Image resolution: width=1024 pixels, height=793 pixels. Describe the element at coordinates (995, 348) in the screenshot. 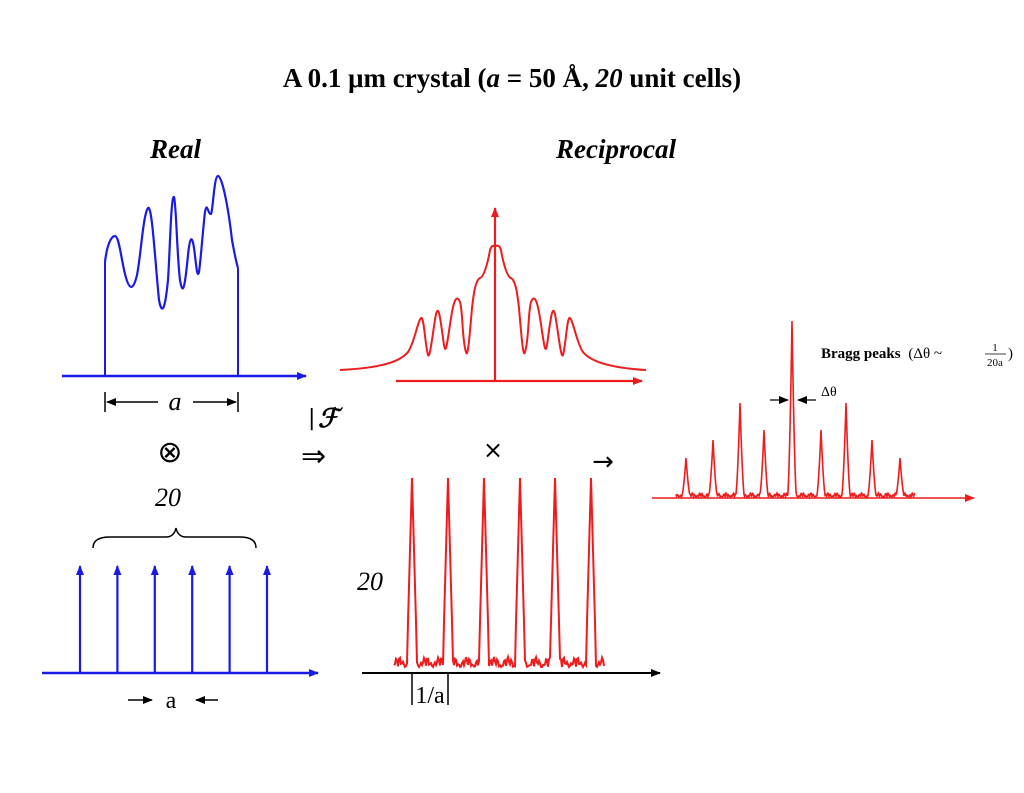

I see `bragg-formula-numerator: 1` at that location.